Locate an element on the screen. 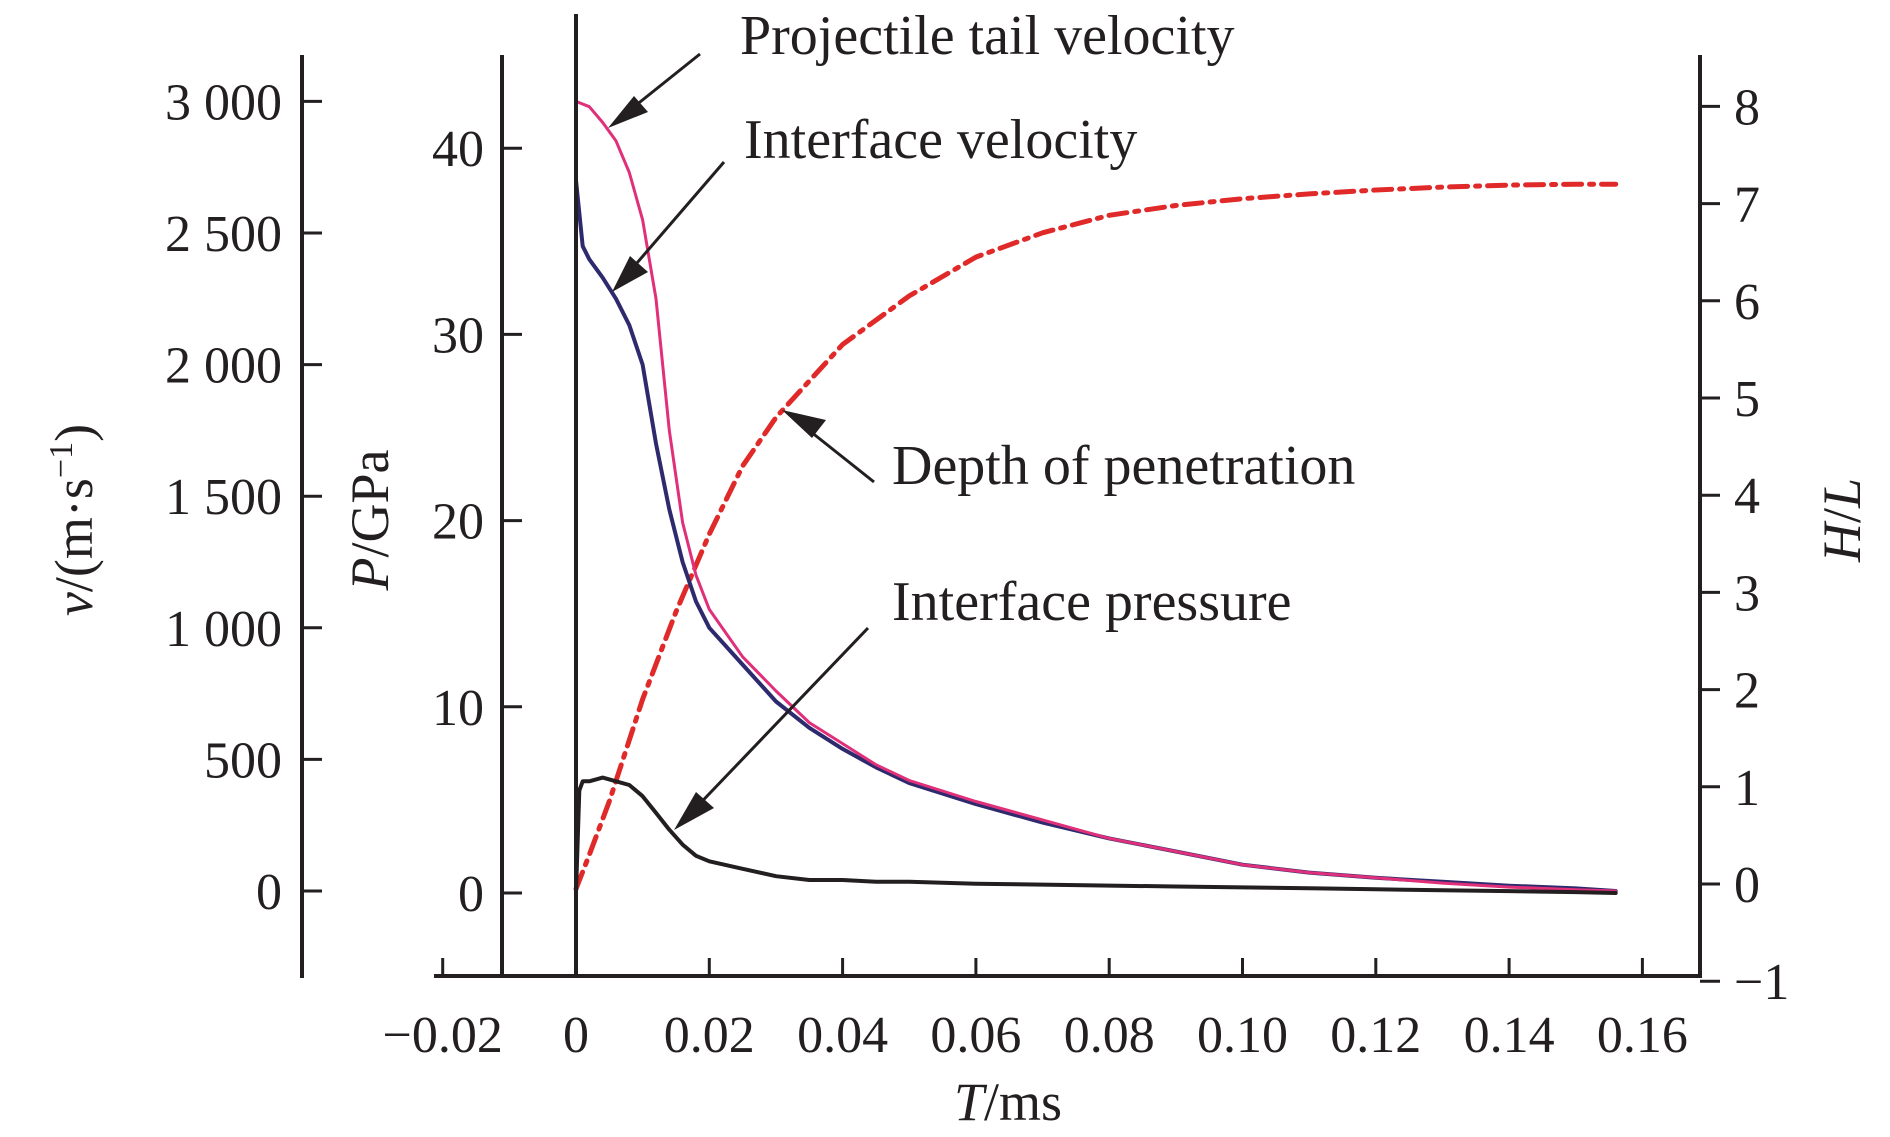 The image size is (1890, 1137). x-axis-ticks: −0.02 0 0.02 0.04 0.06 0.08 0.10 0.12 0.14 0.16 is located at coordinates (1035, 1011).